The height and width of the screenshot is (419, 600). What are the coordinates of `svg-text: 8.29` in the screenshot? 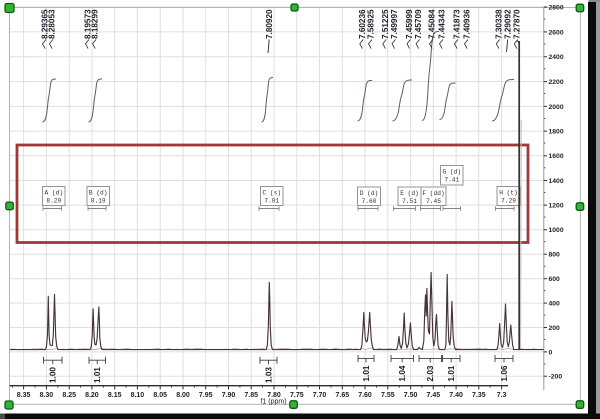 It's located at (53, 201).